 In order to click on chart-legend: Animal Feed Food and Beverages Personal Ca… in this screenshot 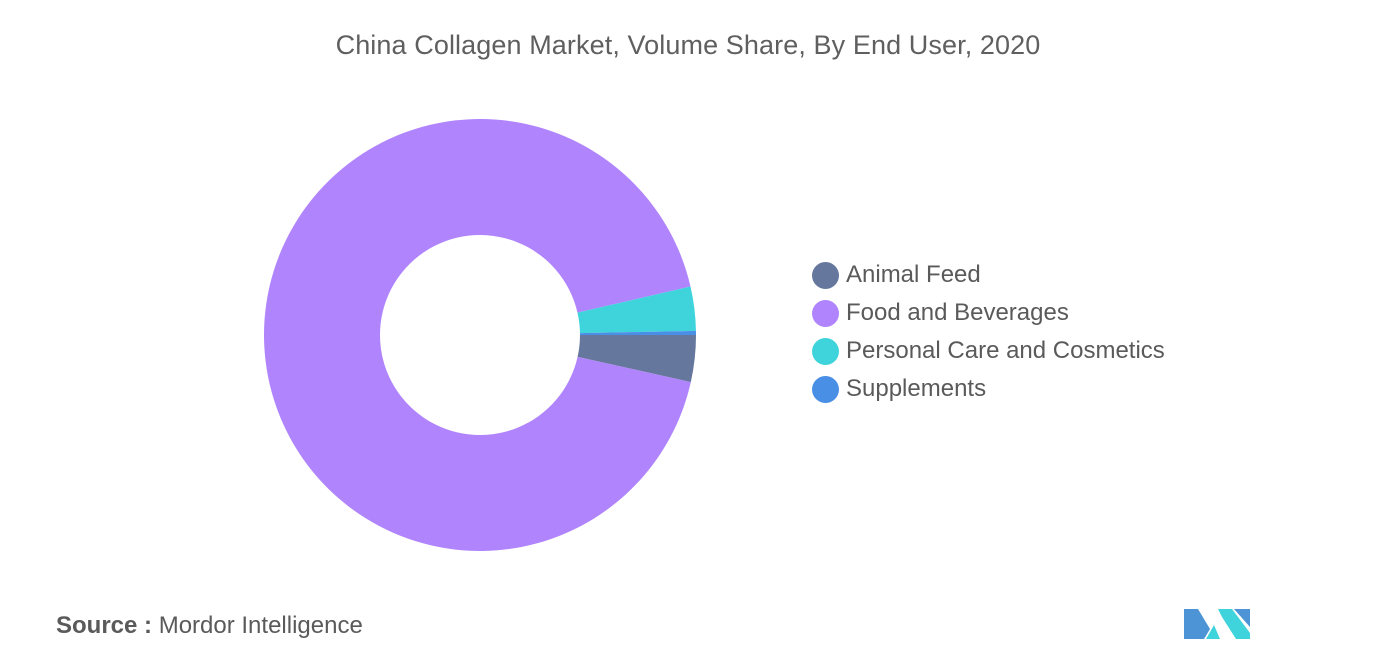, I will do `click(988, 332)`.